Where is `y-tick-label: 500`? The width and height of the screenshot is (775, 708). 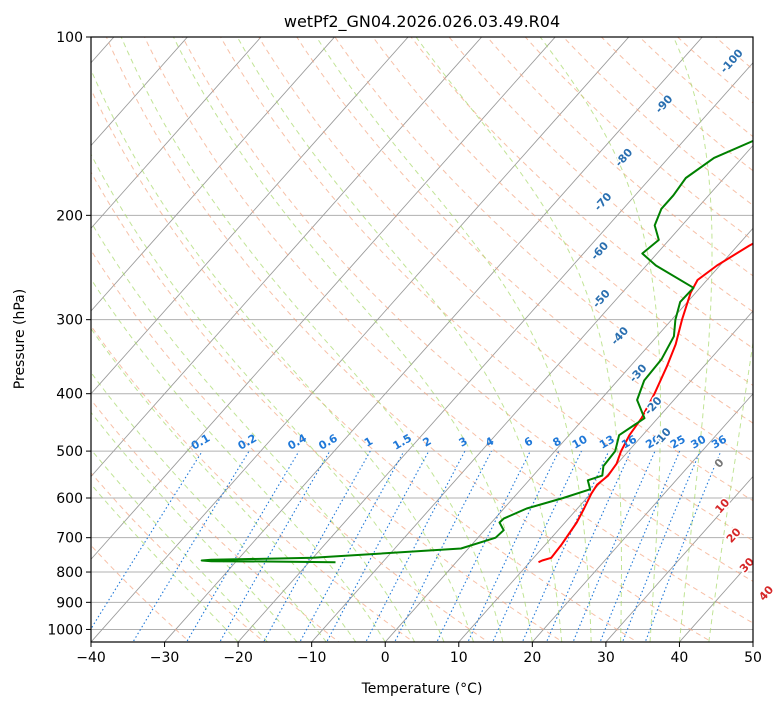 y-tick-label: 500 is located at coordinates (69, 452).